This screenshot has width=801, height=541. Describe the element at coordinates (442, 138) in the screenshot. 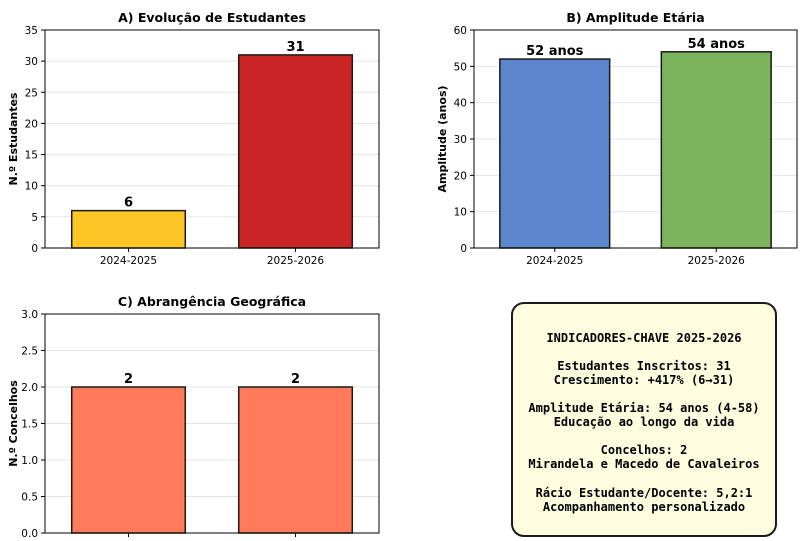

I see `y-axis-label: Amplitude (anos)` at that location.